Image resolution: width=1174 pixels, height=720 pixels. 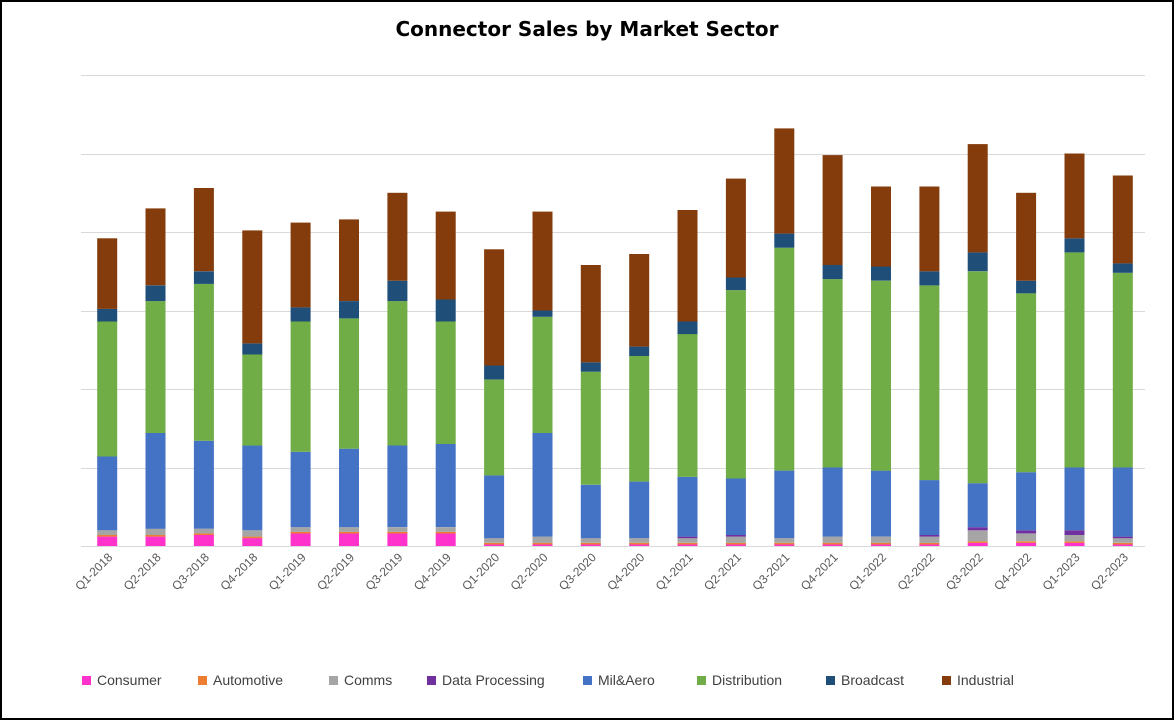 I want to click on x-tick-label: Q1-2019, so click(x=287, y=571).